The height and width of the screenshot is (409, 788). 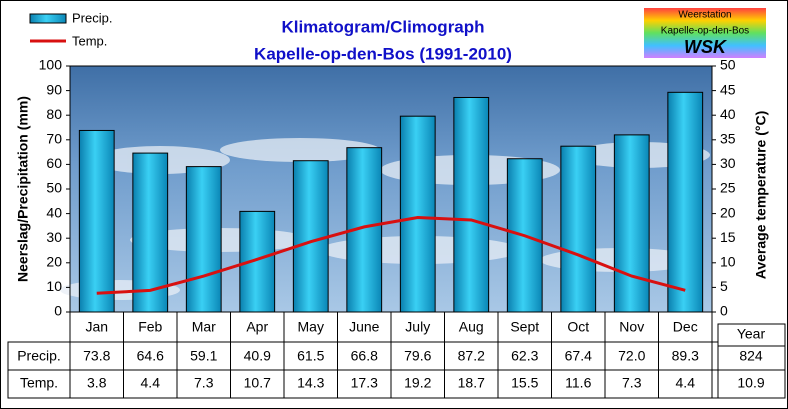 I want to click on temp-cell: 14.3, so click(x=310, y=383).